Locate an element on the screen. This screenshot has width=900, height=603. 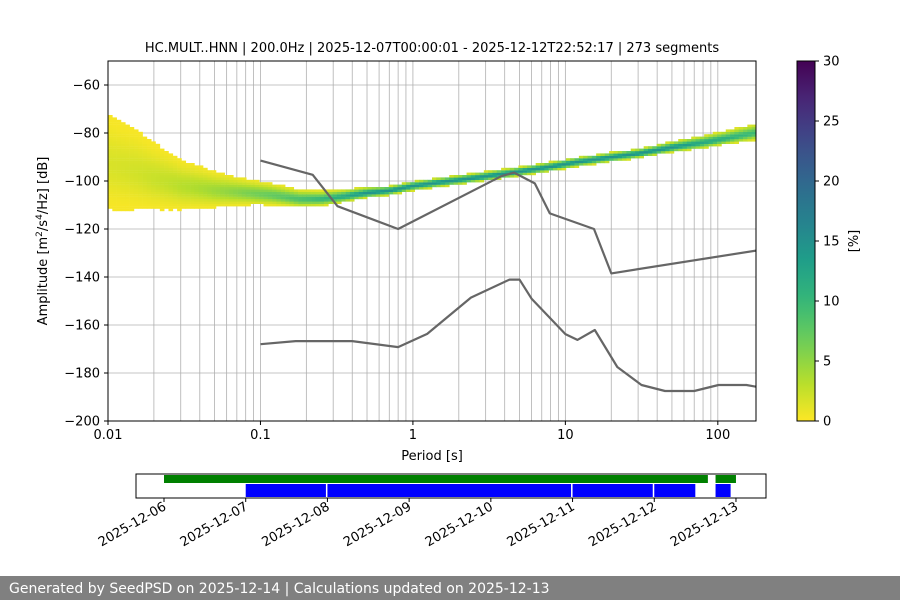
timeline-tick-label: 2025-12-07 is located at coordinates (214, 524).